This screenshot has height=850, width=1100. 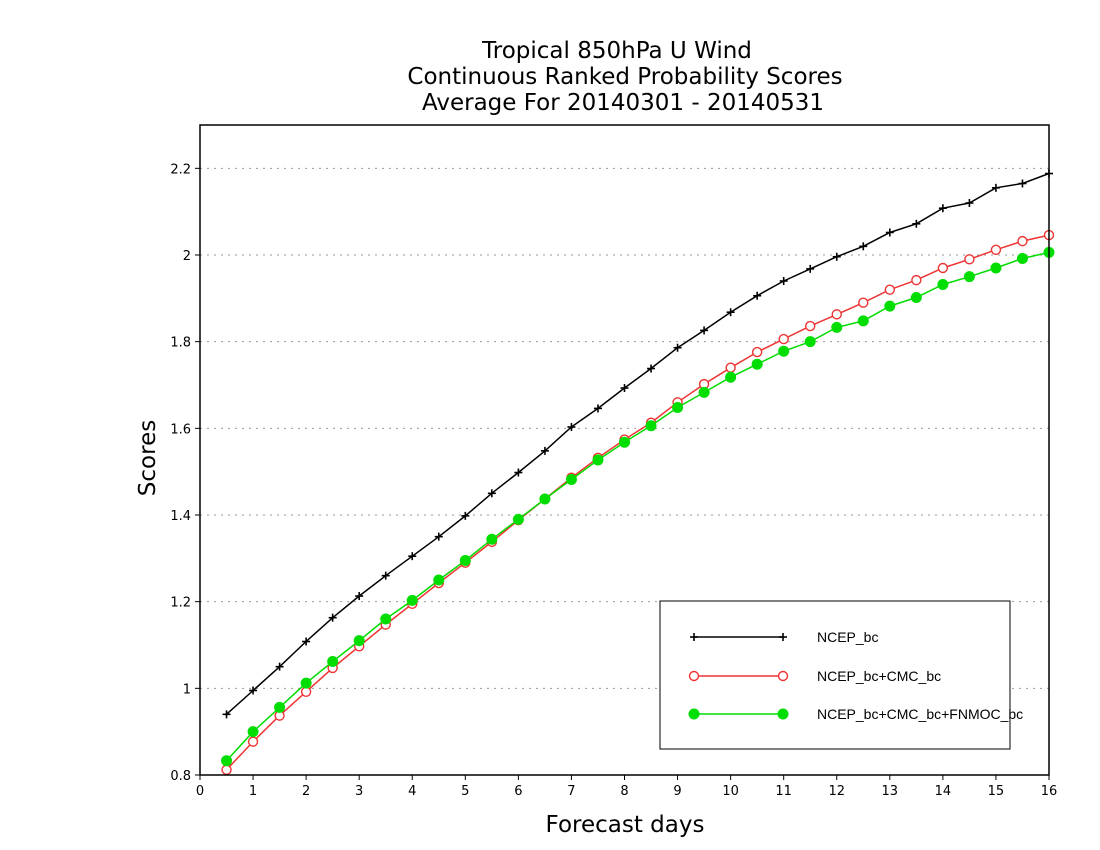 I want to click on y-tick-label: 1.2, so click(x=180, y=603).